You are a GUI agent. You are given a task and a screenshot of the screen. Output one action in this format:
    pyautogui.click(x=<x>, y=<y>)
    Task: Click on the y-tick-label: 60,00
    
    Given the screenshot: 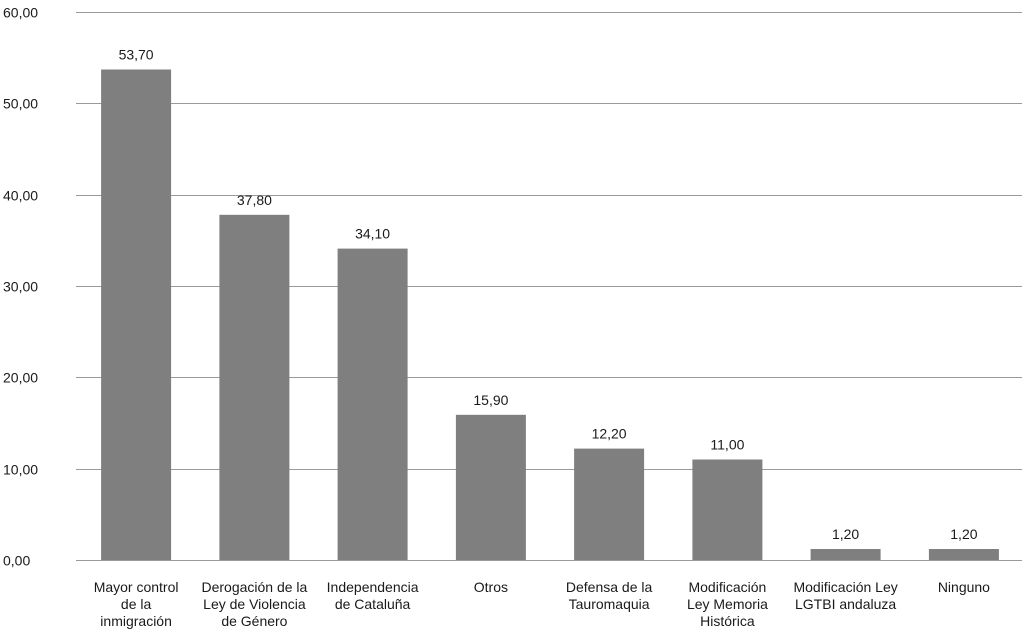 What is the action you would take?
    pyautogui.click(x=20, y=13)
    